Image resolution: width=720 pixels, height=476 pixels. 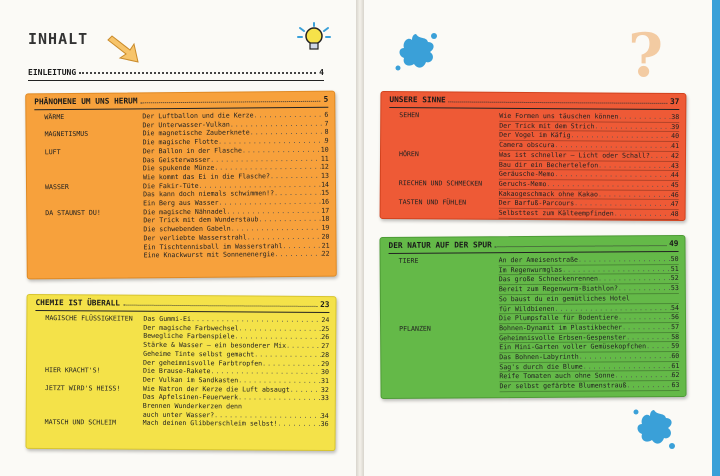 I want to click on entry-page: 57, so click(x=675, y=326).